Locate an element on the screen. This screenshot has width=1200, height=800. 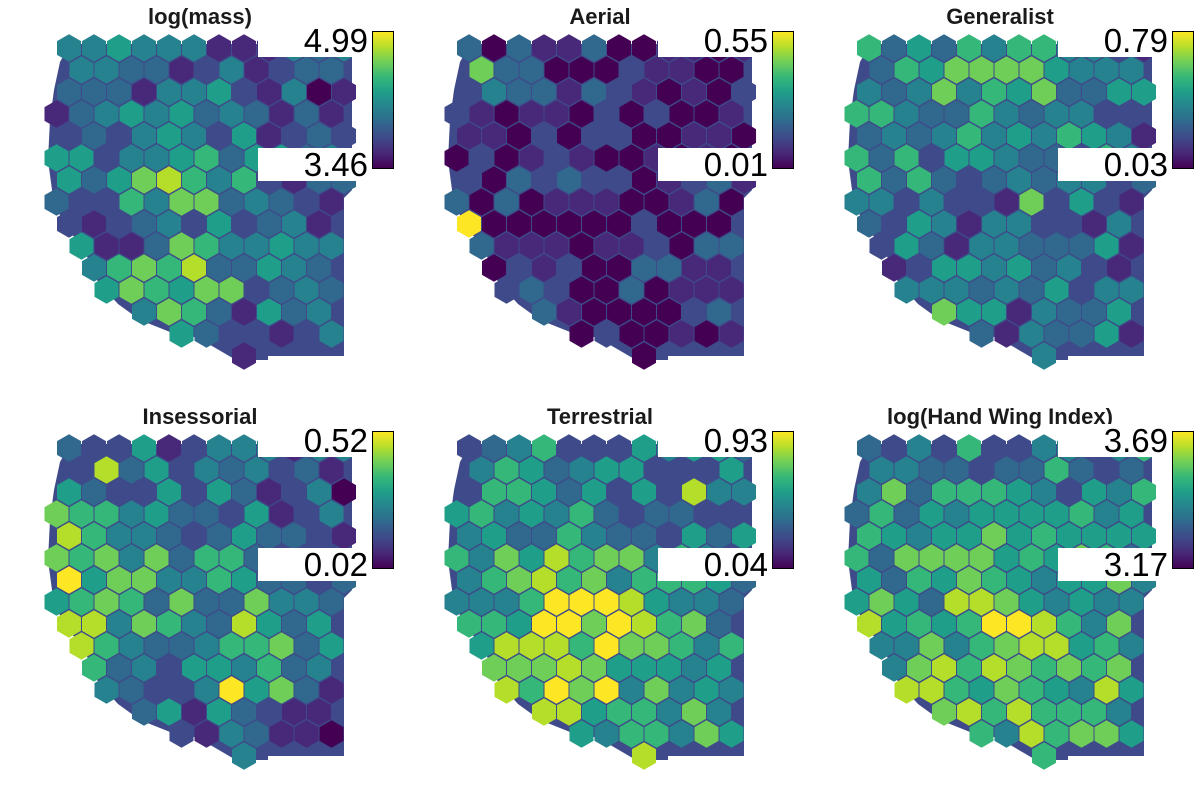
colorbar is located at coordinates (783, 100).